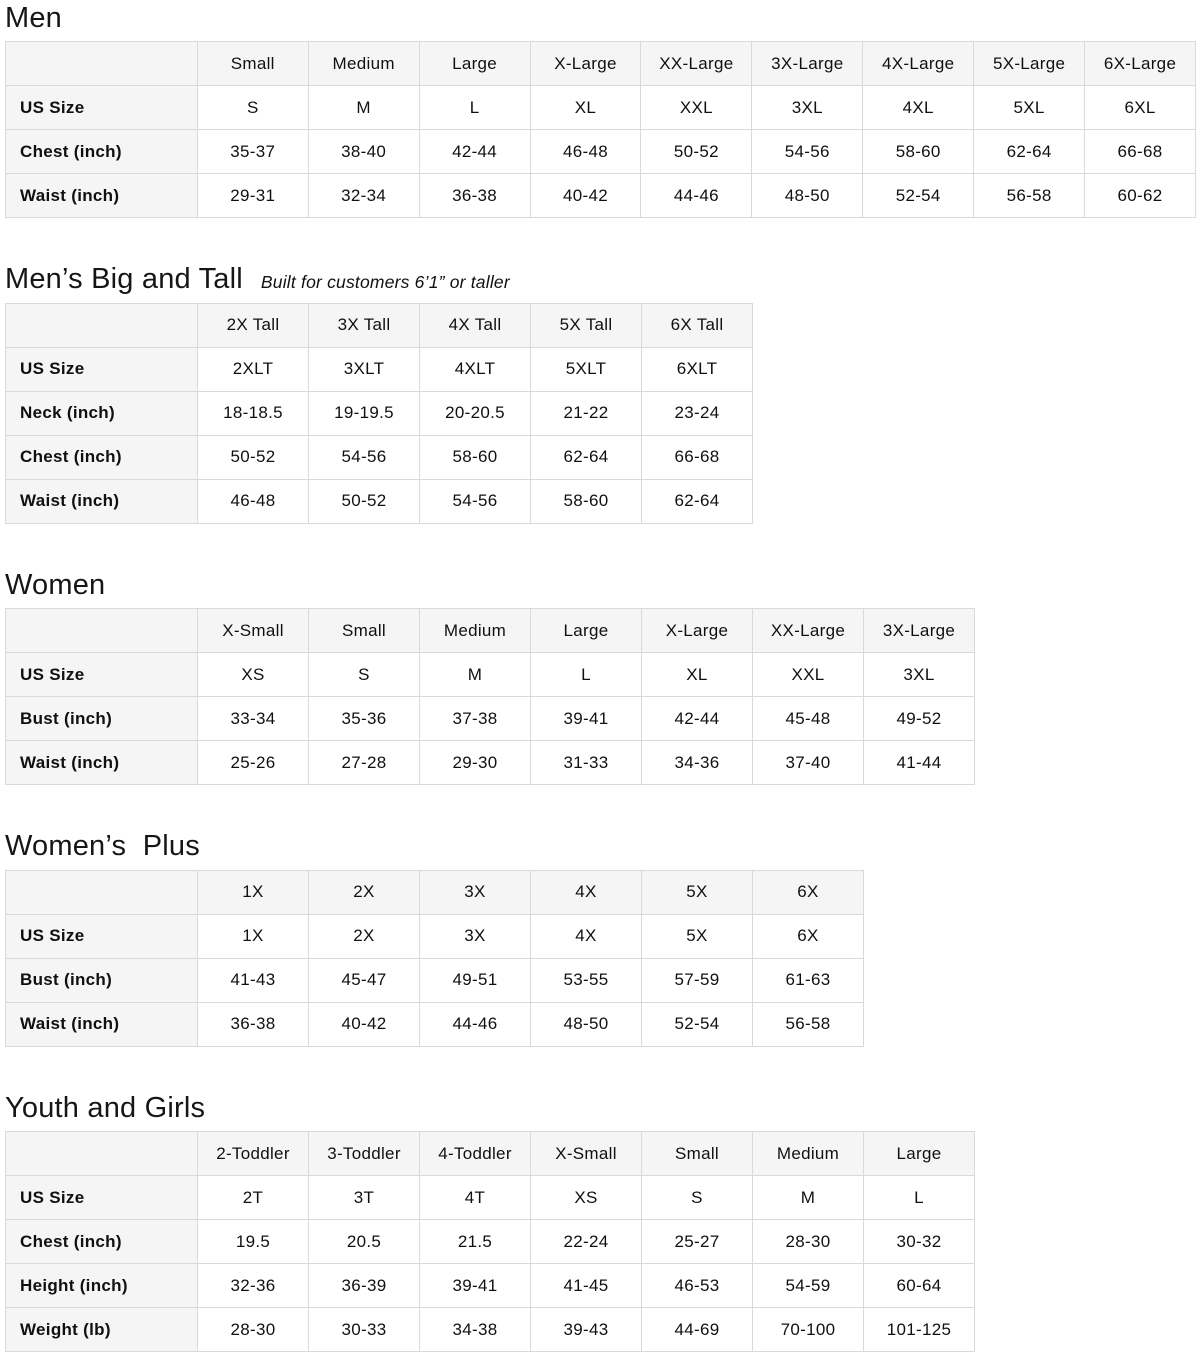 This screenshot has height=1358, width=1200. I want to click on column-header: Small, so click(252, 64).